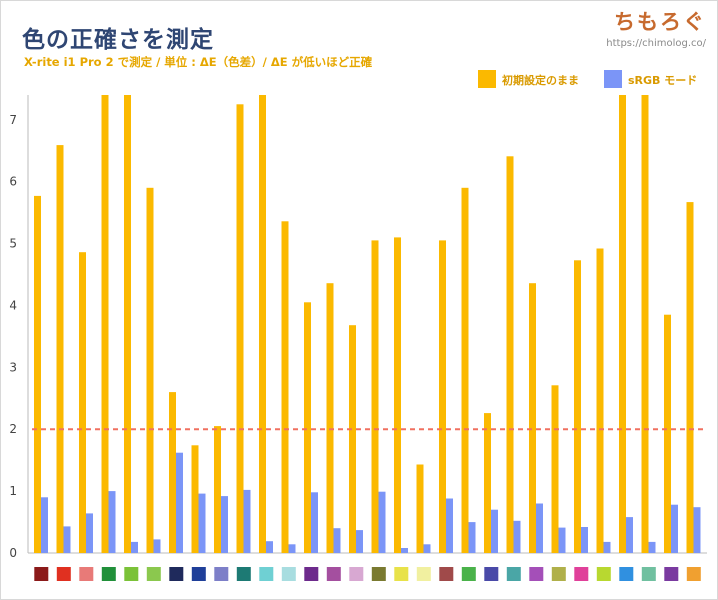 This screenshot has width=718, height=600. I want to click on brand-name: ちもろぐ, so click(660, 21).